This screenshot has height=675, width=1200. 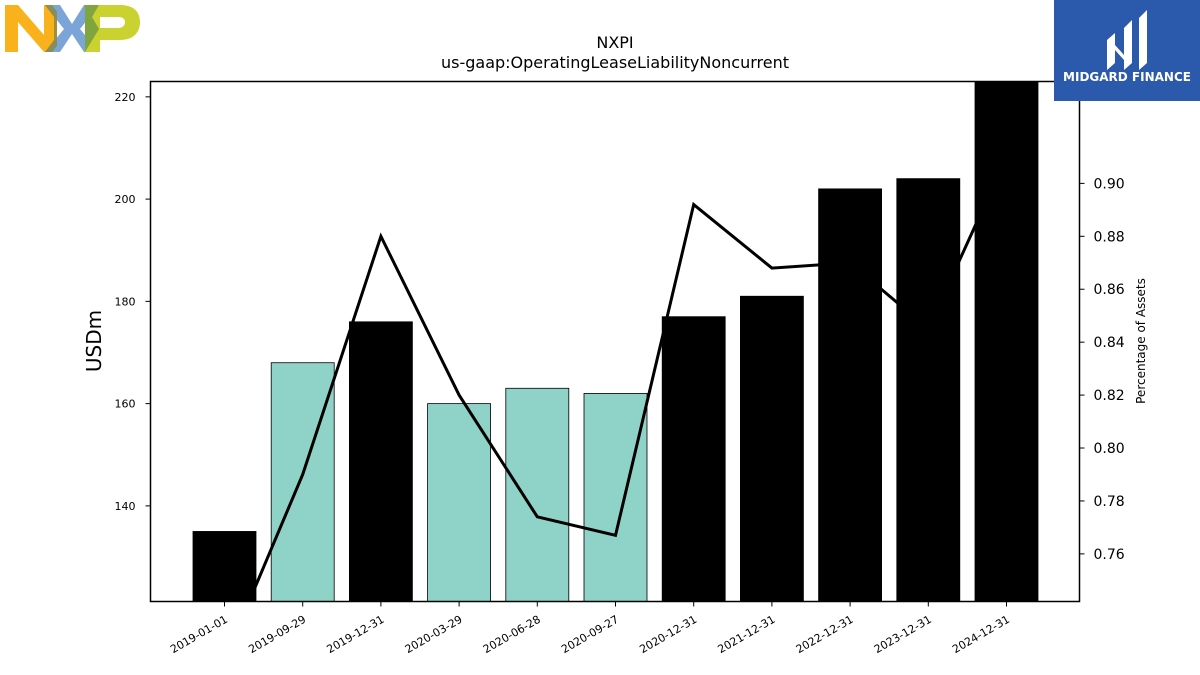 What do you see at coordinates (1109, 502) in the screenshot?
I see `y2-tick-label: 0.78` at bounding box center [1109, 502].